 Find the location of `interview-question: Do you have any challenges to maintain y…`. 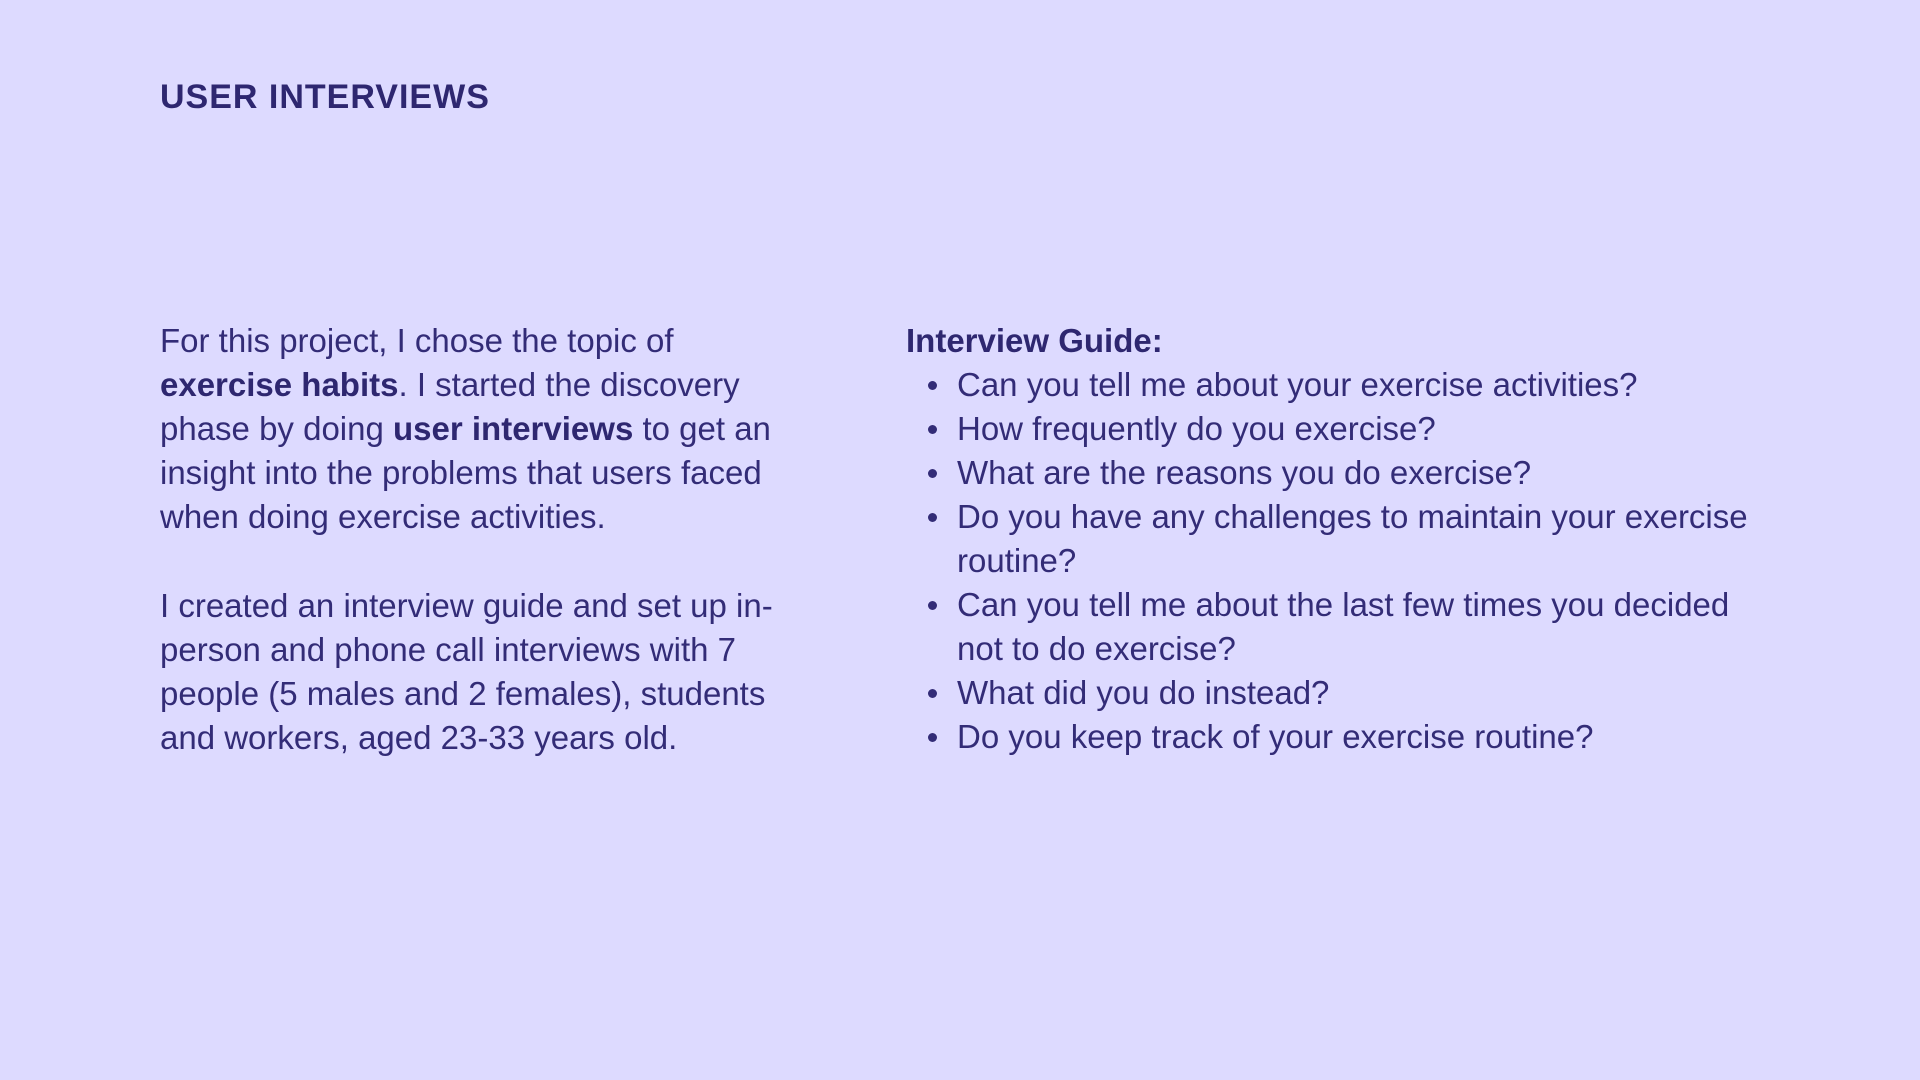

interview-question: Do you have any challenges to maintain y… is located at coordinates (1336, 539).